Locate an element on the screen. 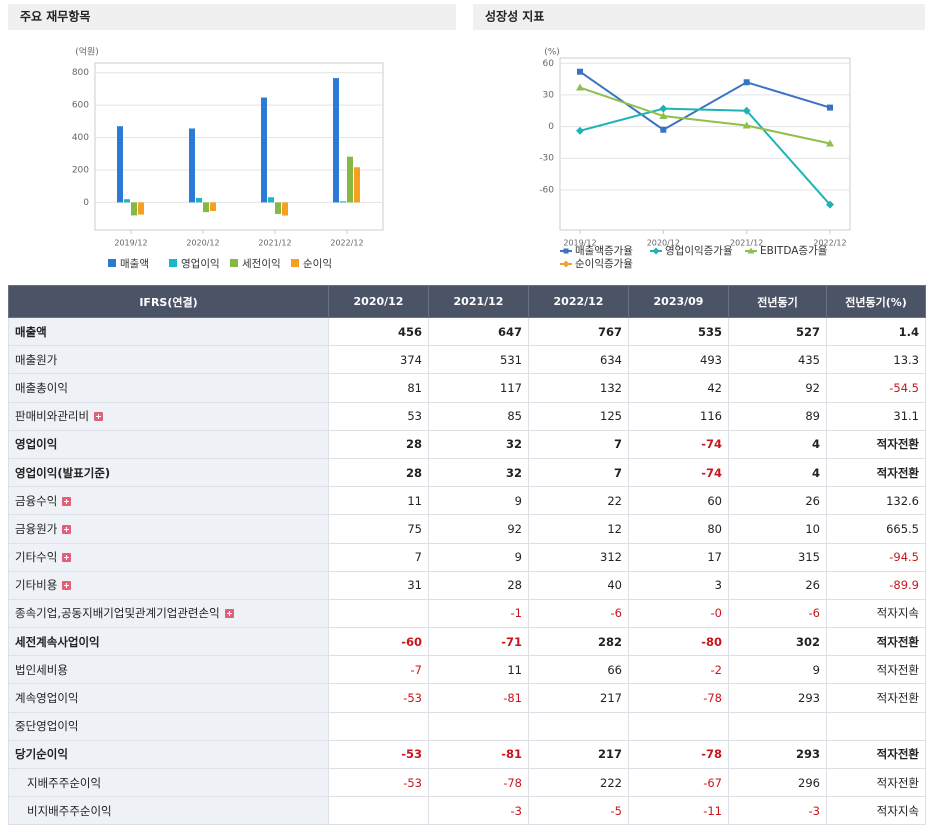  row-label: 매출액 is located at coordinates (168, 331).